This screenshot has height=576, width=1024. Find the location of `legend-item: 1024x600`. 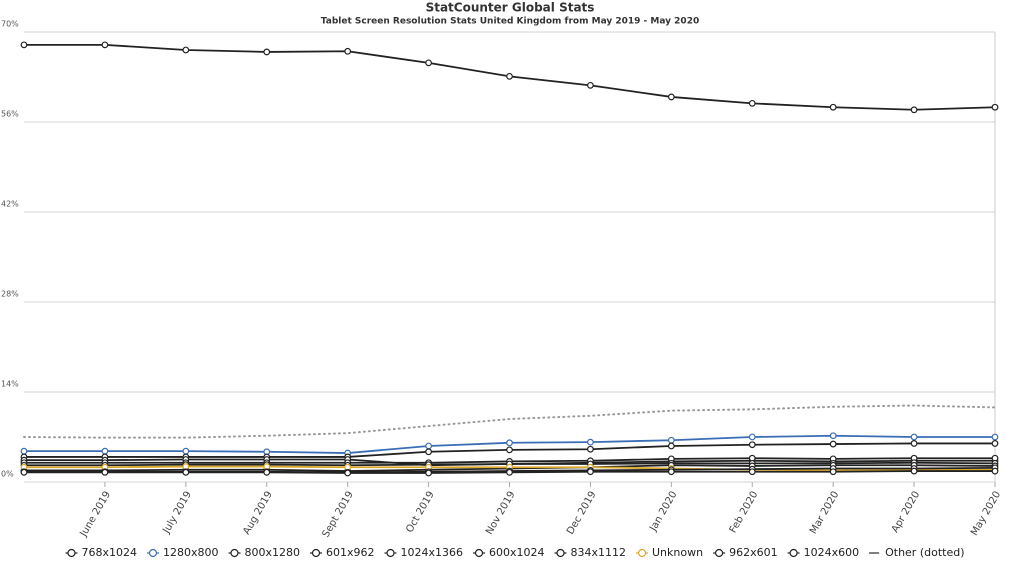

legend-item: 1024x600 is located at coordinates (823, 552).